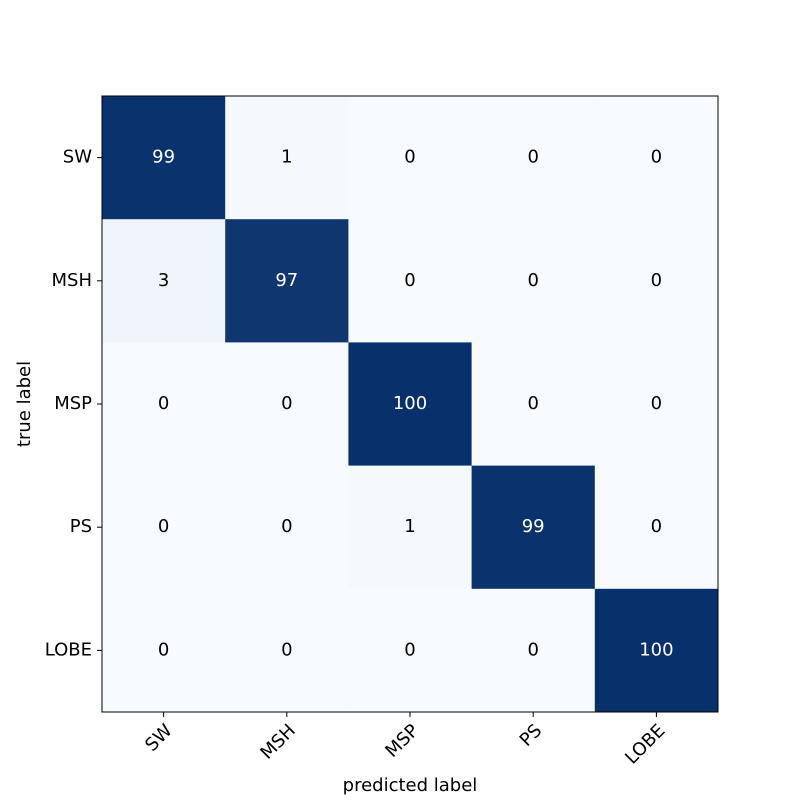  Describe the element at coordinates (73, 403) in the screenshot. I see `y-tick-label: MSP` at that location.